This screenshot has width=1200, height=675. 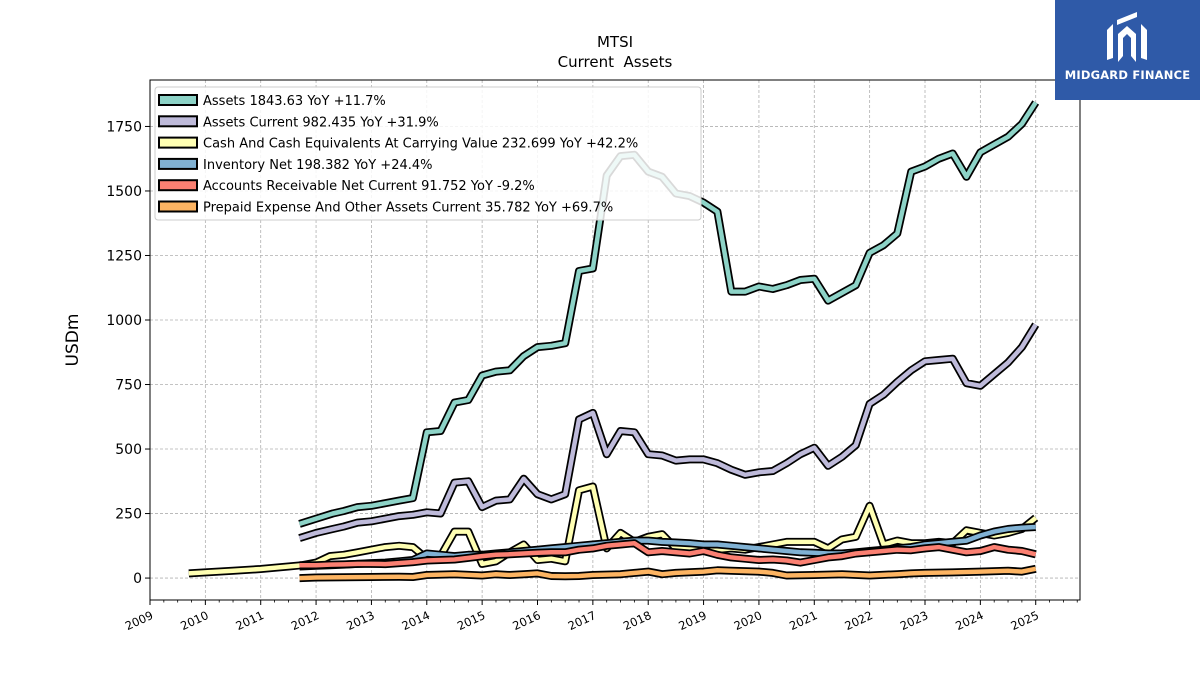 What do you see at coordinates (124, 192) in the screenshot?
I see `y-tick-label: 1500` at bounding box center [124, 192].